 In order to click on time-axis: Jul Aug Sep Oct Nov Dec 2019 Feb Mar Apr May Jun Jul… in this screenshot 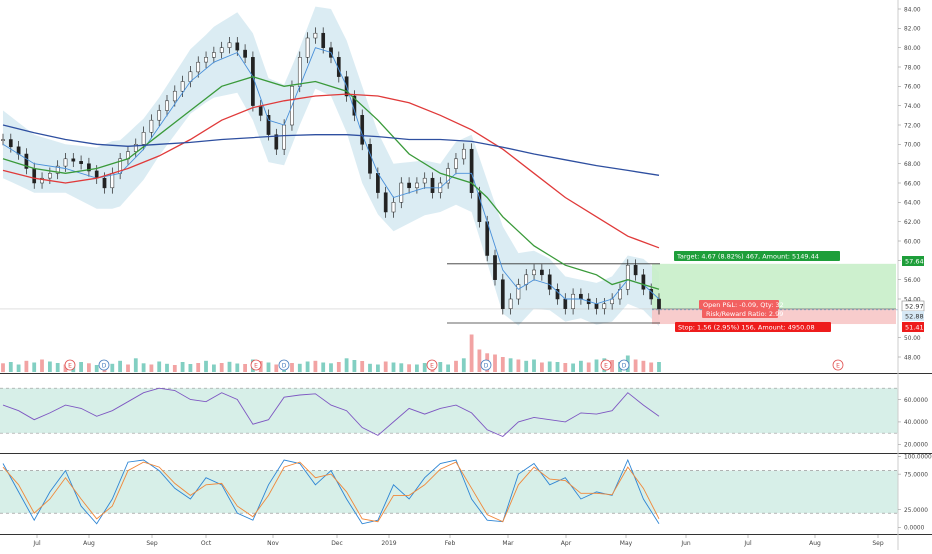, I will do `click(458, 541)`.